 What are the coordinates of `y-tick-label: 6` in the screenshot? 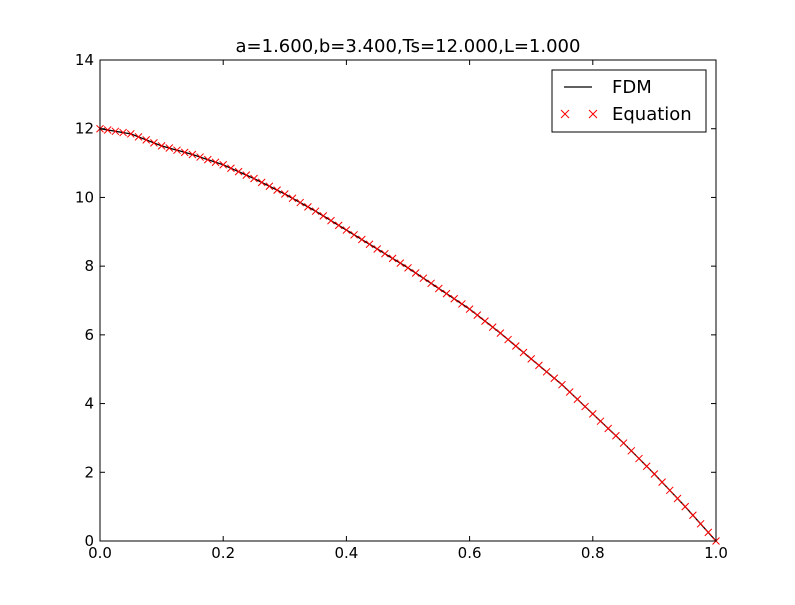 It's located at (89, 335).